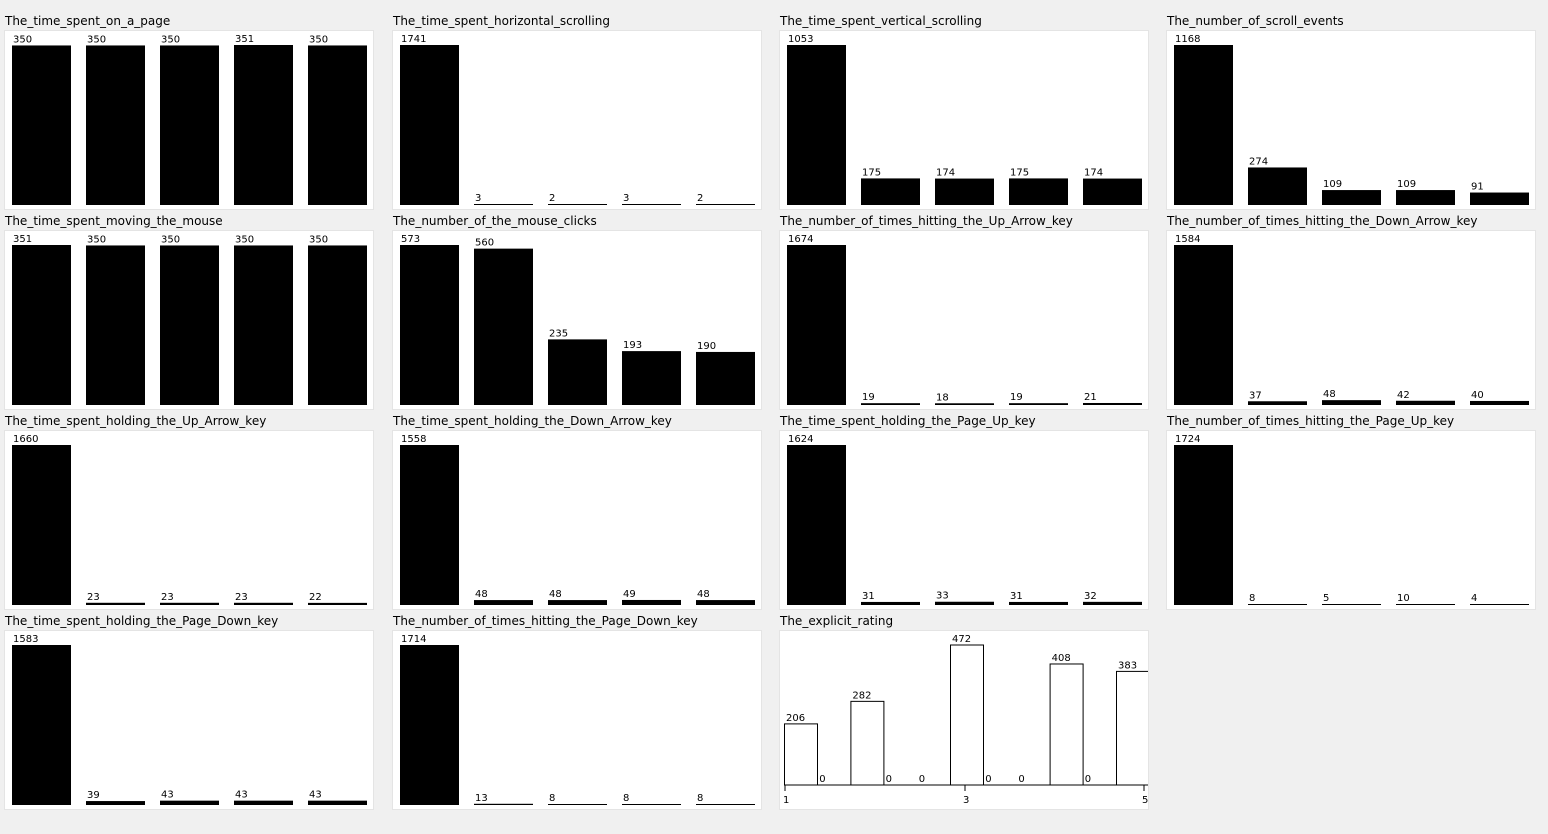  Describe the element at coordinates (1016, 397) in the screenshot. I see `bar-value-label: 19` at that location.